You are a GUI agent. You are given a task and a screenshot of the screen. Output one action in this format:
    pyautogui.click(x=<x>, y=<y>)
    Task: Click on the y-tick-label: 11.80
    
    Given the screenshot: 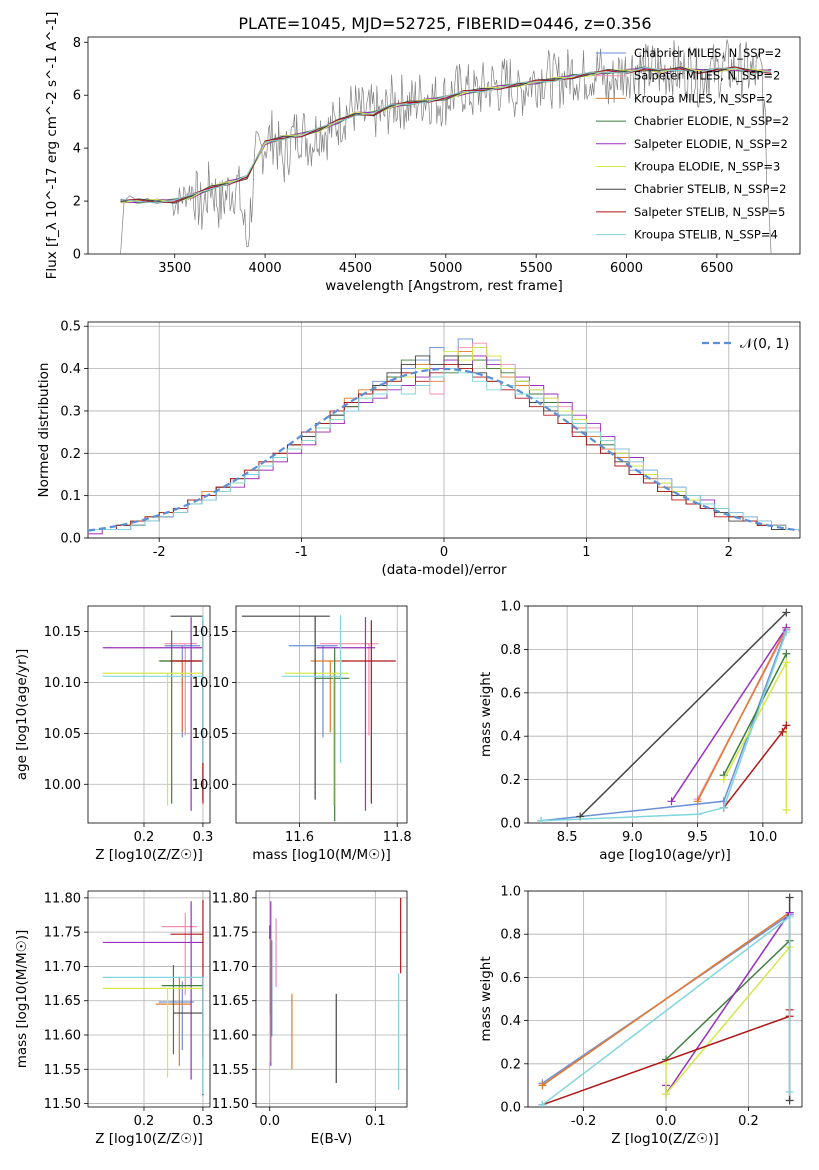 What is the action you would take?
    pyautogui.click(x=230, y=898)
    